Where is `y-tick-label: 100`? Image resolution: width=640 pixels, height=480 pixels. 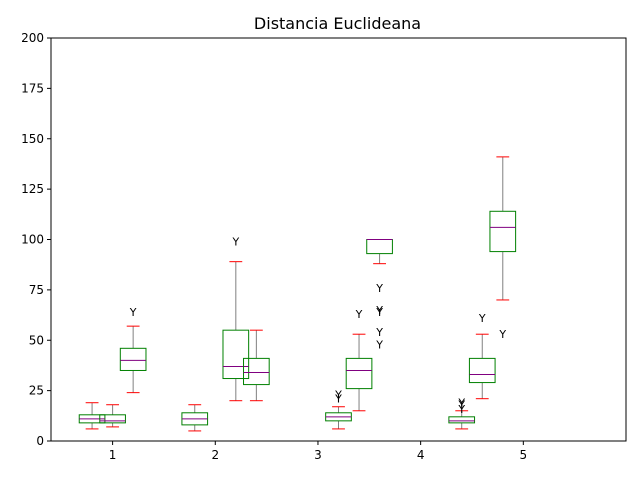
y-tick-label: 100 is located at coordinates (32, 240).